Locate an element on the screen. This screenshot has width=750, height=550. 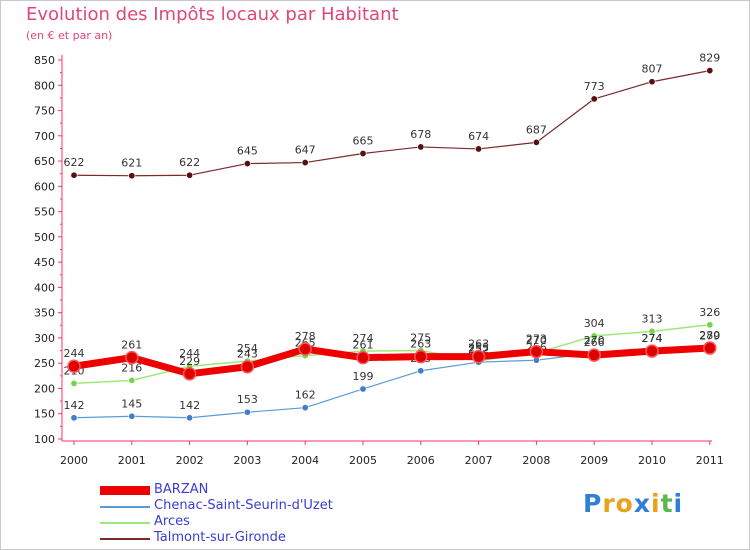
x-tick-label: 2009 is located at coordinates (594, 460).